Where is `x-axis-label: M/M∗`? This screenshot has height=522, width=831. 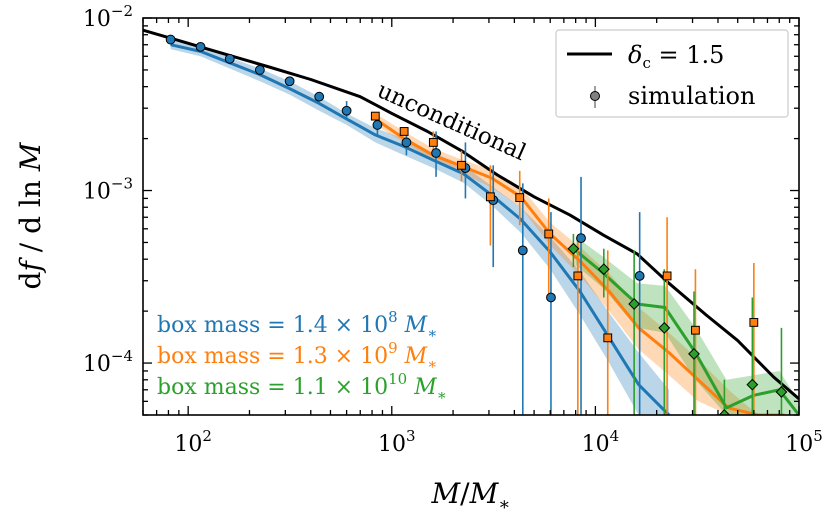 x-axis-label: M/M∗ is located at coordinates (470, 496).